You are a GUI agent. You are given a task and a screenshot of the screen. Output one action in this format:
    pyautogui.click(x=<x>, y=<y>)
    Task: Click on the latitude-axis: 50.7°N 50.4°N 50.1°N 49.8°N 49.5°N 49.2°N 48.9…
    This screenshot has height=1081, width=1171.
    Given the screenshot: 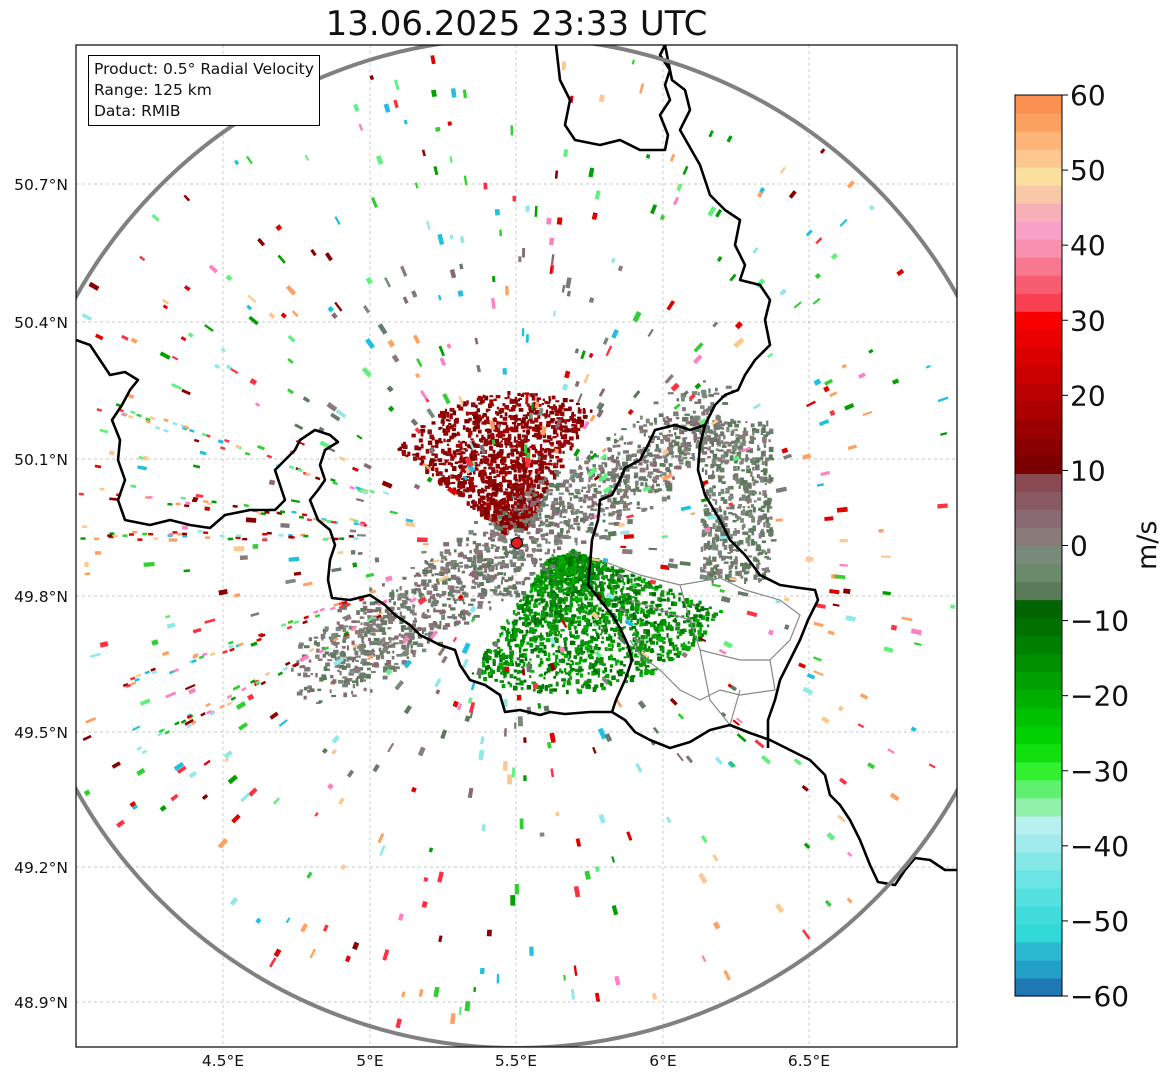 What is the action you would take?
    pyautogui.click(x=41, y=594)
    